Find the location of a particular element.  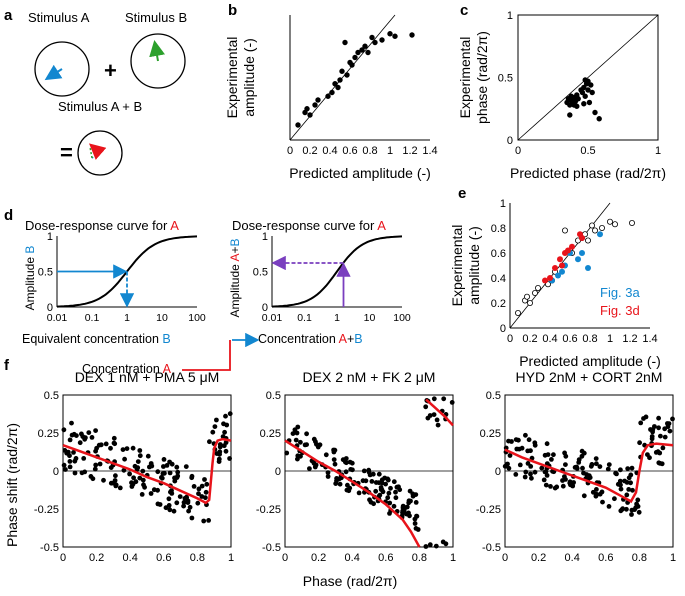

stimulus-ab-circle is located at coordinates (100, 153).